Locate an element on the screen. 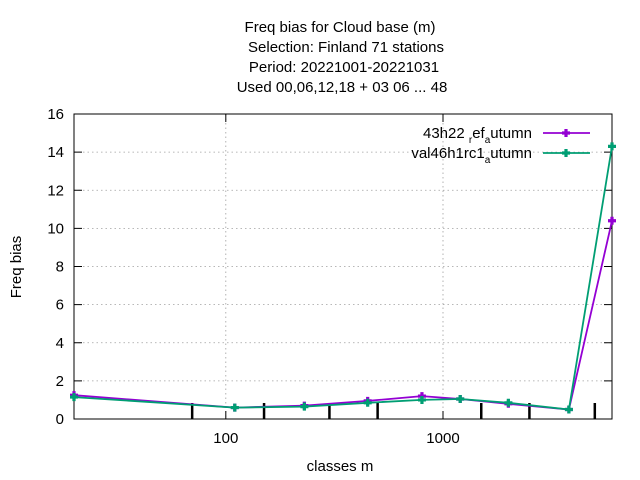 The width and height of the screenshot is (640, 480). x-tick-label: 100 is located at coordinates (225, 438).